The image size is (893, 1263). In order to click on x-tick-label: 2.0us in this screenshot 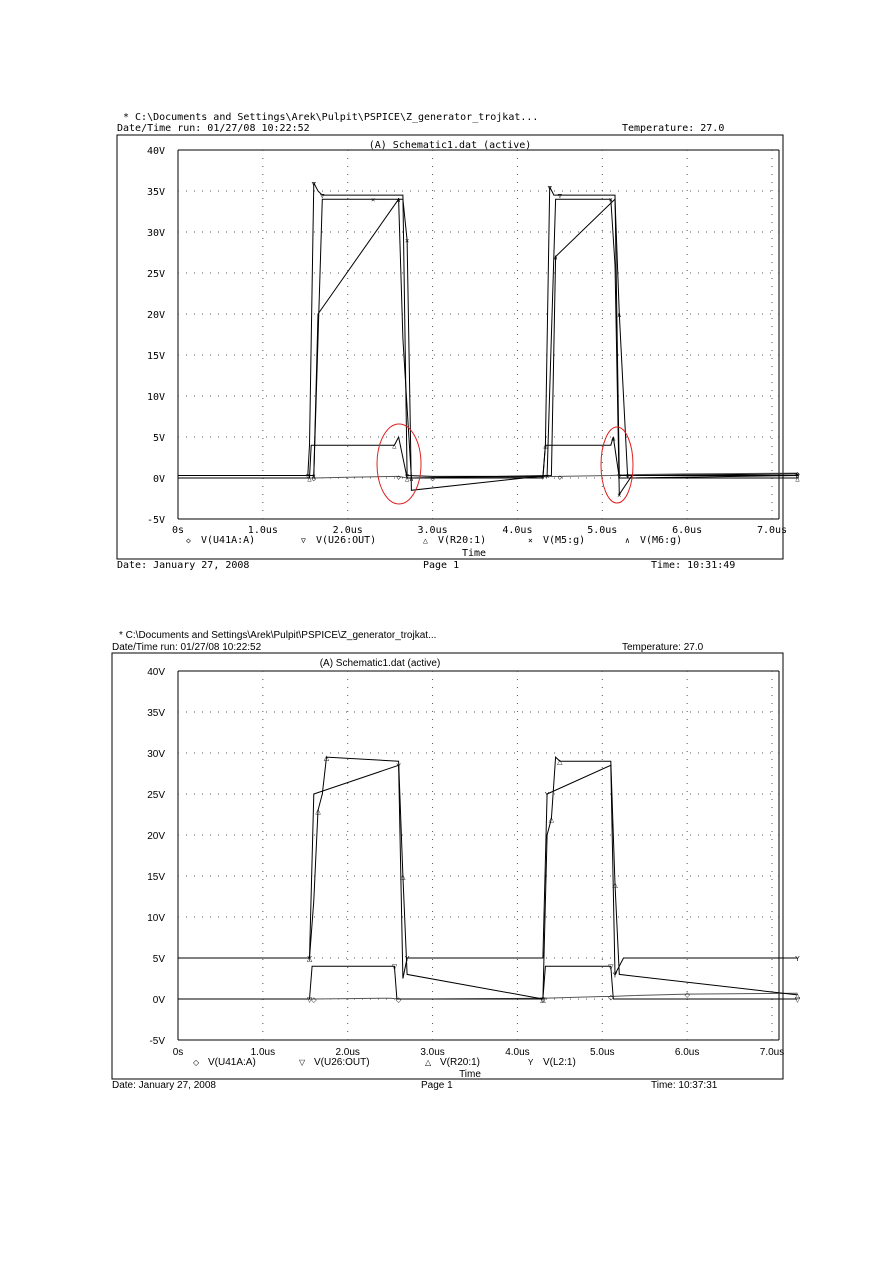, I will do `click(347, 1052)`.